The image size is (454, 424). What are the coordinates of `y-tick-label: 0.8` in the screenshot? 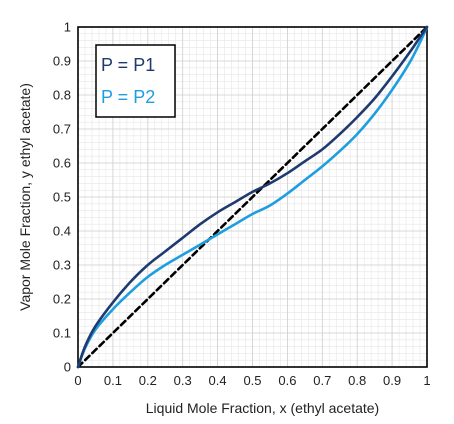 It's located at (62, 95).